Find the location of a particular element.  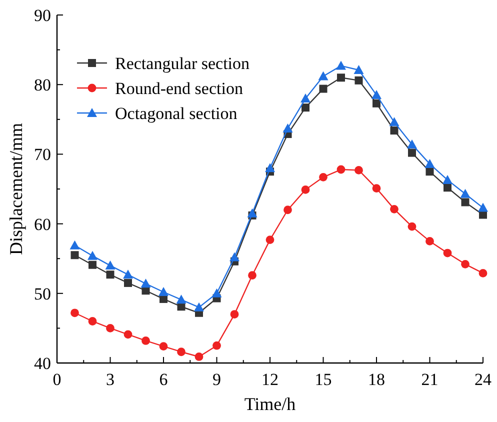

x-tick-label: 3 is located at coordinates (110, 379).